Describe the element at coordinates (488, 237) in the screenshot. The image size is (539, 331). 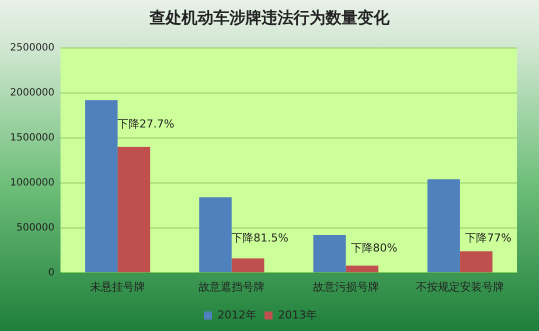
I see `annotation: 下降77%` at that location.